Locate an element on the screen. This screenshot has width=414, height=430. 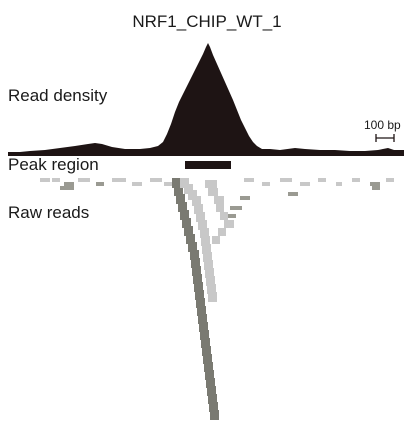
scale-bar is located at coordinates (385, 138).